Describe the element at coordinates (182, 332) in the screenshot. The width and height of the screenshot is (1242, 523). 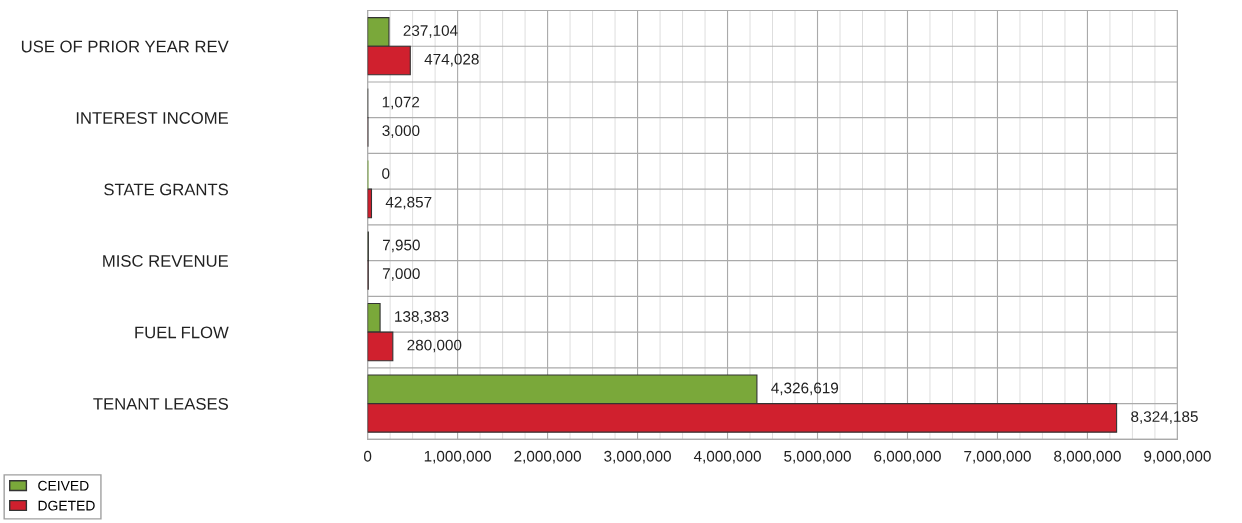
I see `y-tick-label: FUEL FLOW` at that location.